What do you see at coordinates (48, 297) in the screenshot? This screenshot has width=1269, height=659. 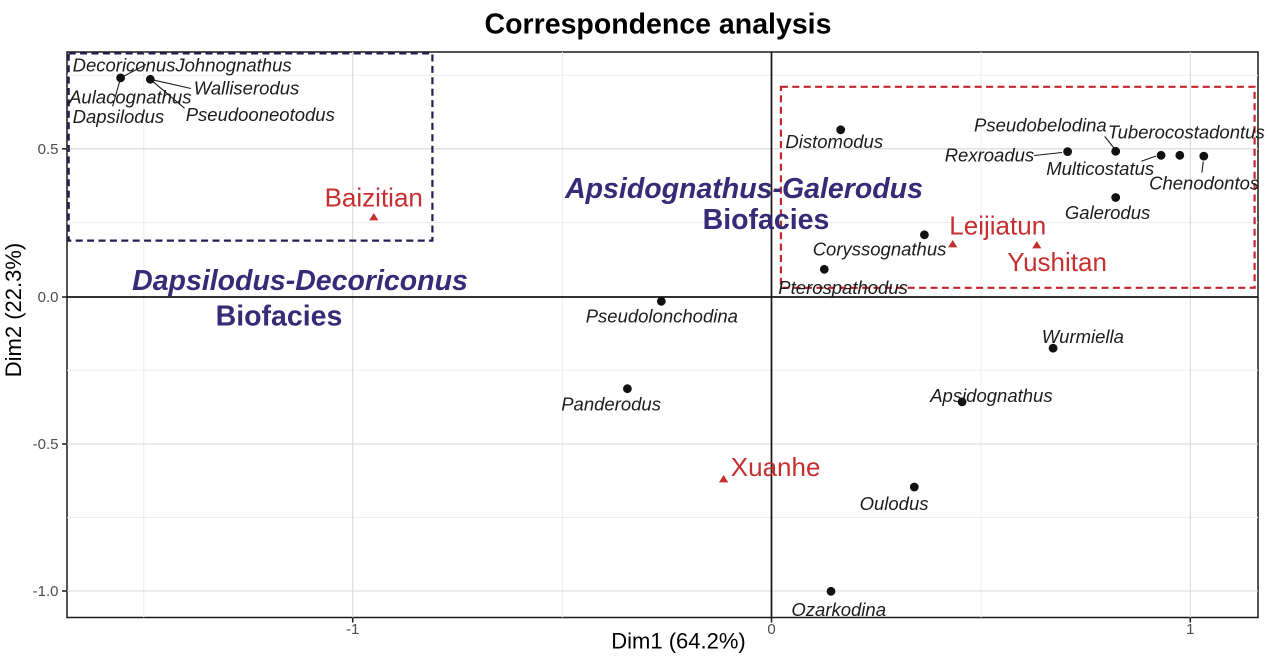 I see `svg-text: 0.0` at bounding box center [48, 297].